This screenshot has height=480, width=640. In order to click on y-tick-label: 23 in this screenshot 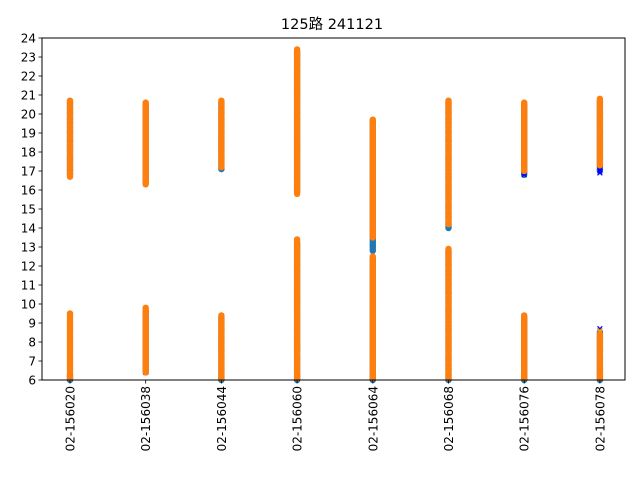, I will do `click(28, 57)`.